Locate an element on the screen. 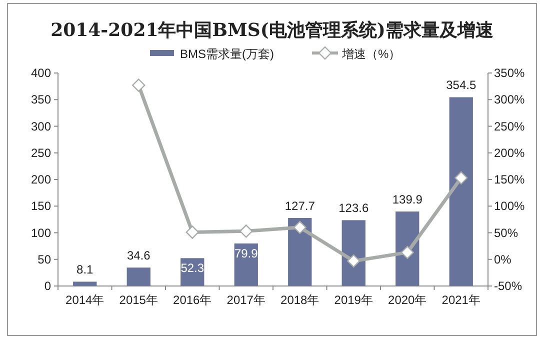 The height and width of the screenshot is (342, 544). x-tick-label: 2016年 is located at coordinates (192, 300).